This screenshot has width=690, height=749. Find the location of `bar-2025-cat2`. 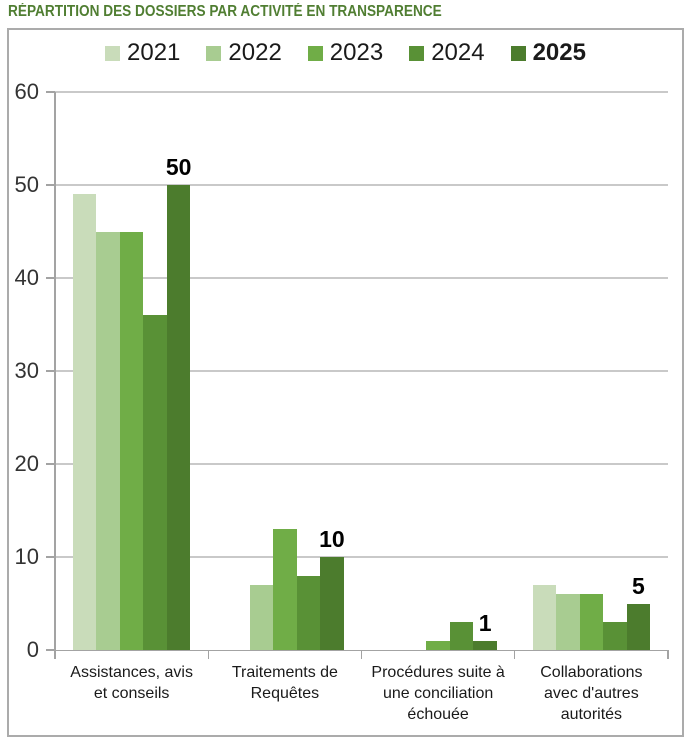

bar-2025-cat2 is located at coordinates (332, 603).